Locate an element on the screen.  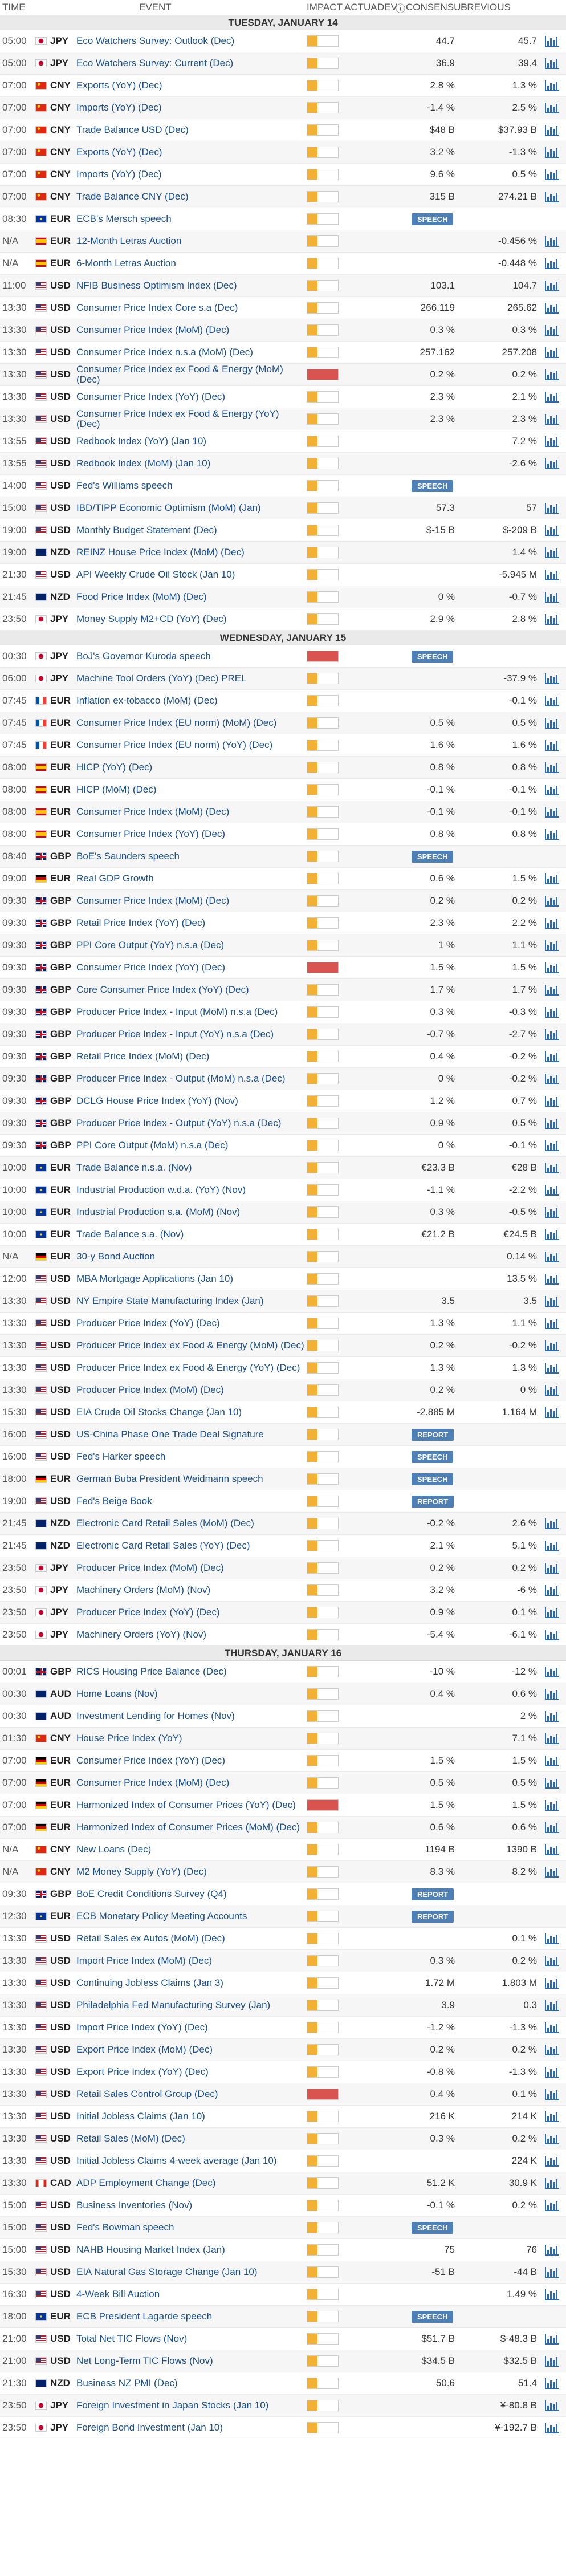
table-row: N/A EUR 12-Month Letras Auction -0.456 % is located at coordinates (283, 241).